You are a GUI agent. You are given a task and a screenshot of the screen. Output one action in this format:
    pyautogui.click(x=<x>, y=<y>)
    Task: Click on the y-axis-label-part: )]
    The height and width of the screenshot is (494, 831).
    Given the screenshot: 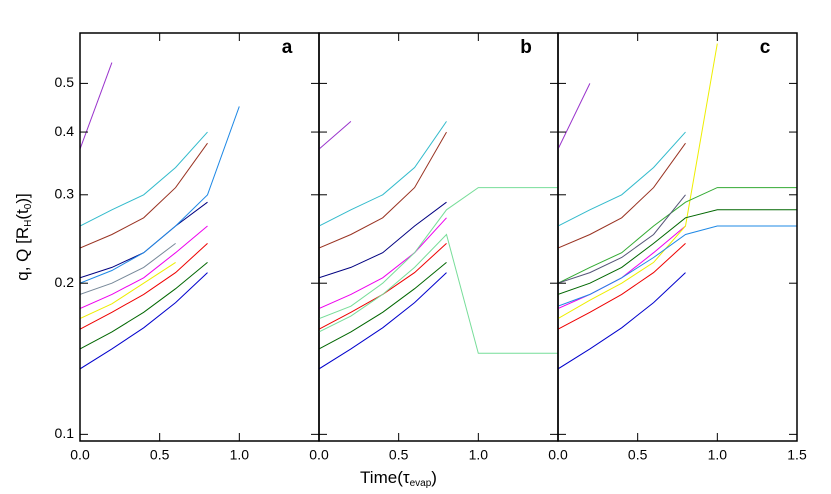 What is the action you would take?
    pyautogui.click(x=22, y=198)
    